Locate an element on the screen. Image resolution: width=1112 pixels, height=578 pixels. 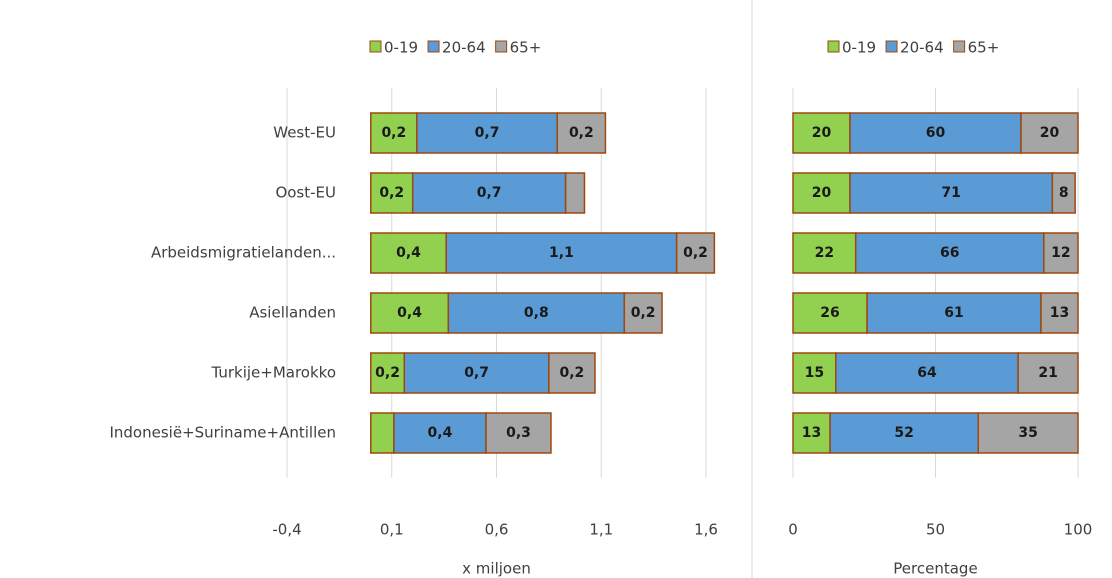
data-label: 71 is located at coordinates (950, 193).